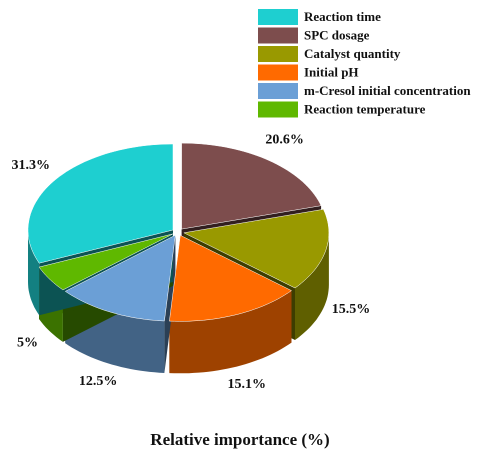 The height and width of the screenshot is (456, 482). Describe the element at coordinates (246, 384) in the screenshot. I see `data-label: 15.1%` at that location.